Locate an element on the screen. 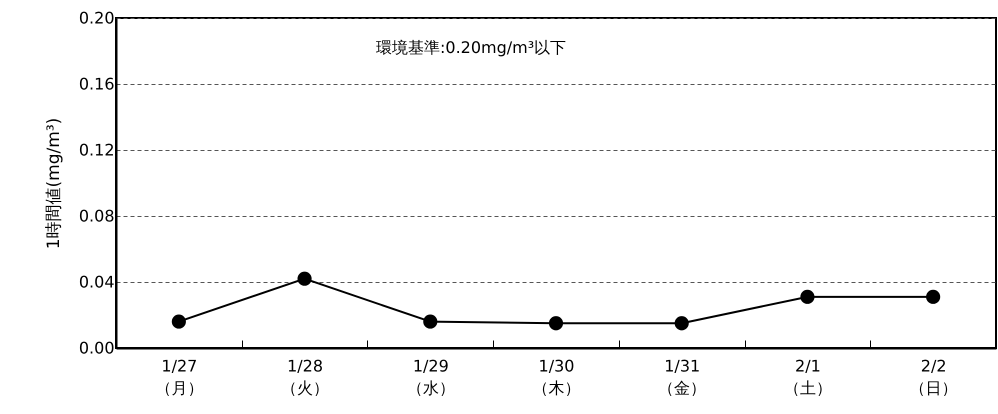 The width and height of the screenshot is (998, 414). y-axis-title: 1時間値(mg/m³) is located at coordinates (54, 184).